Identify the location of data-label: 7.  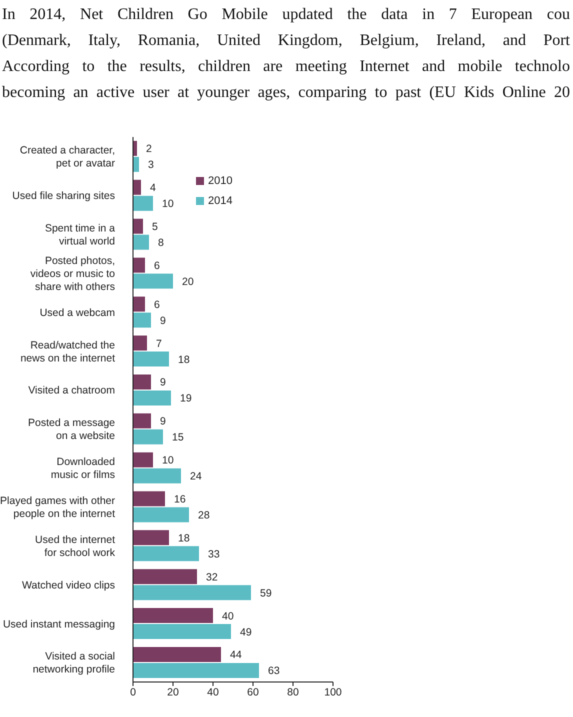
(159, 344).